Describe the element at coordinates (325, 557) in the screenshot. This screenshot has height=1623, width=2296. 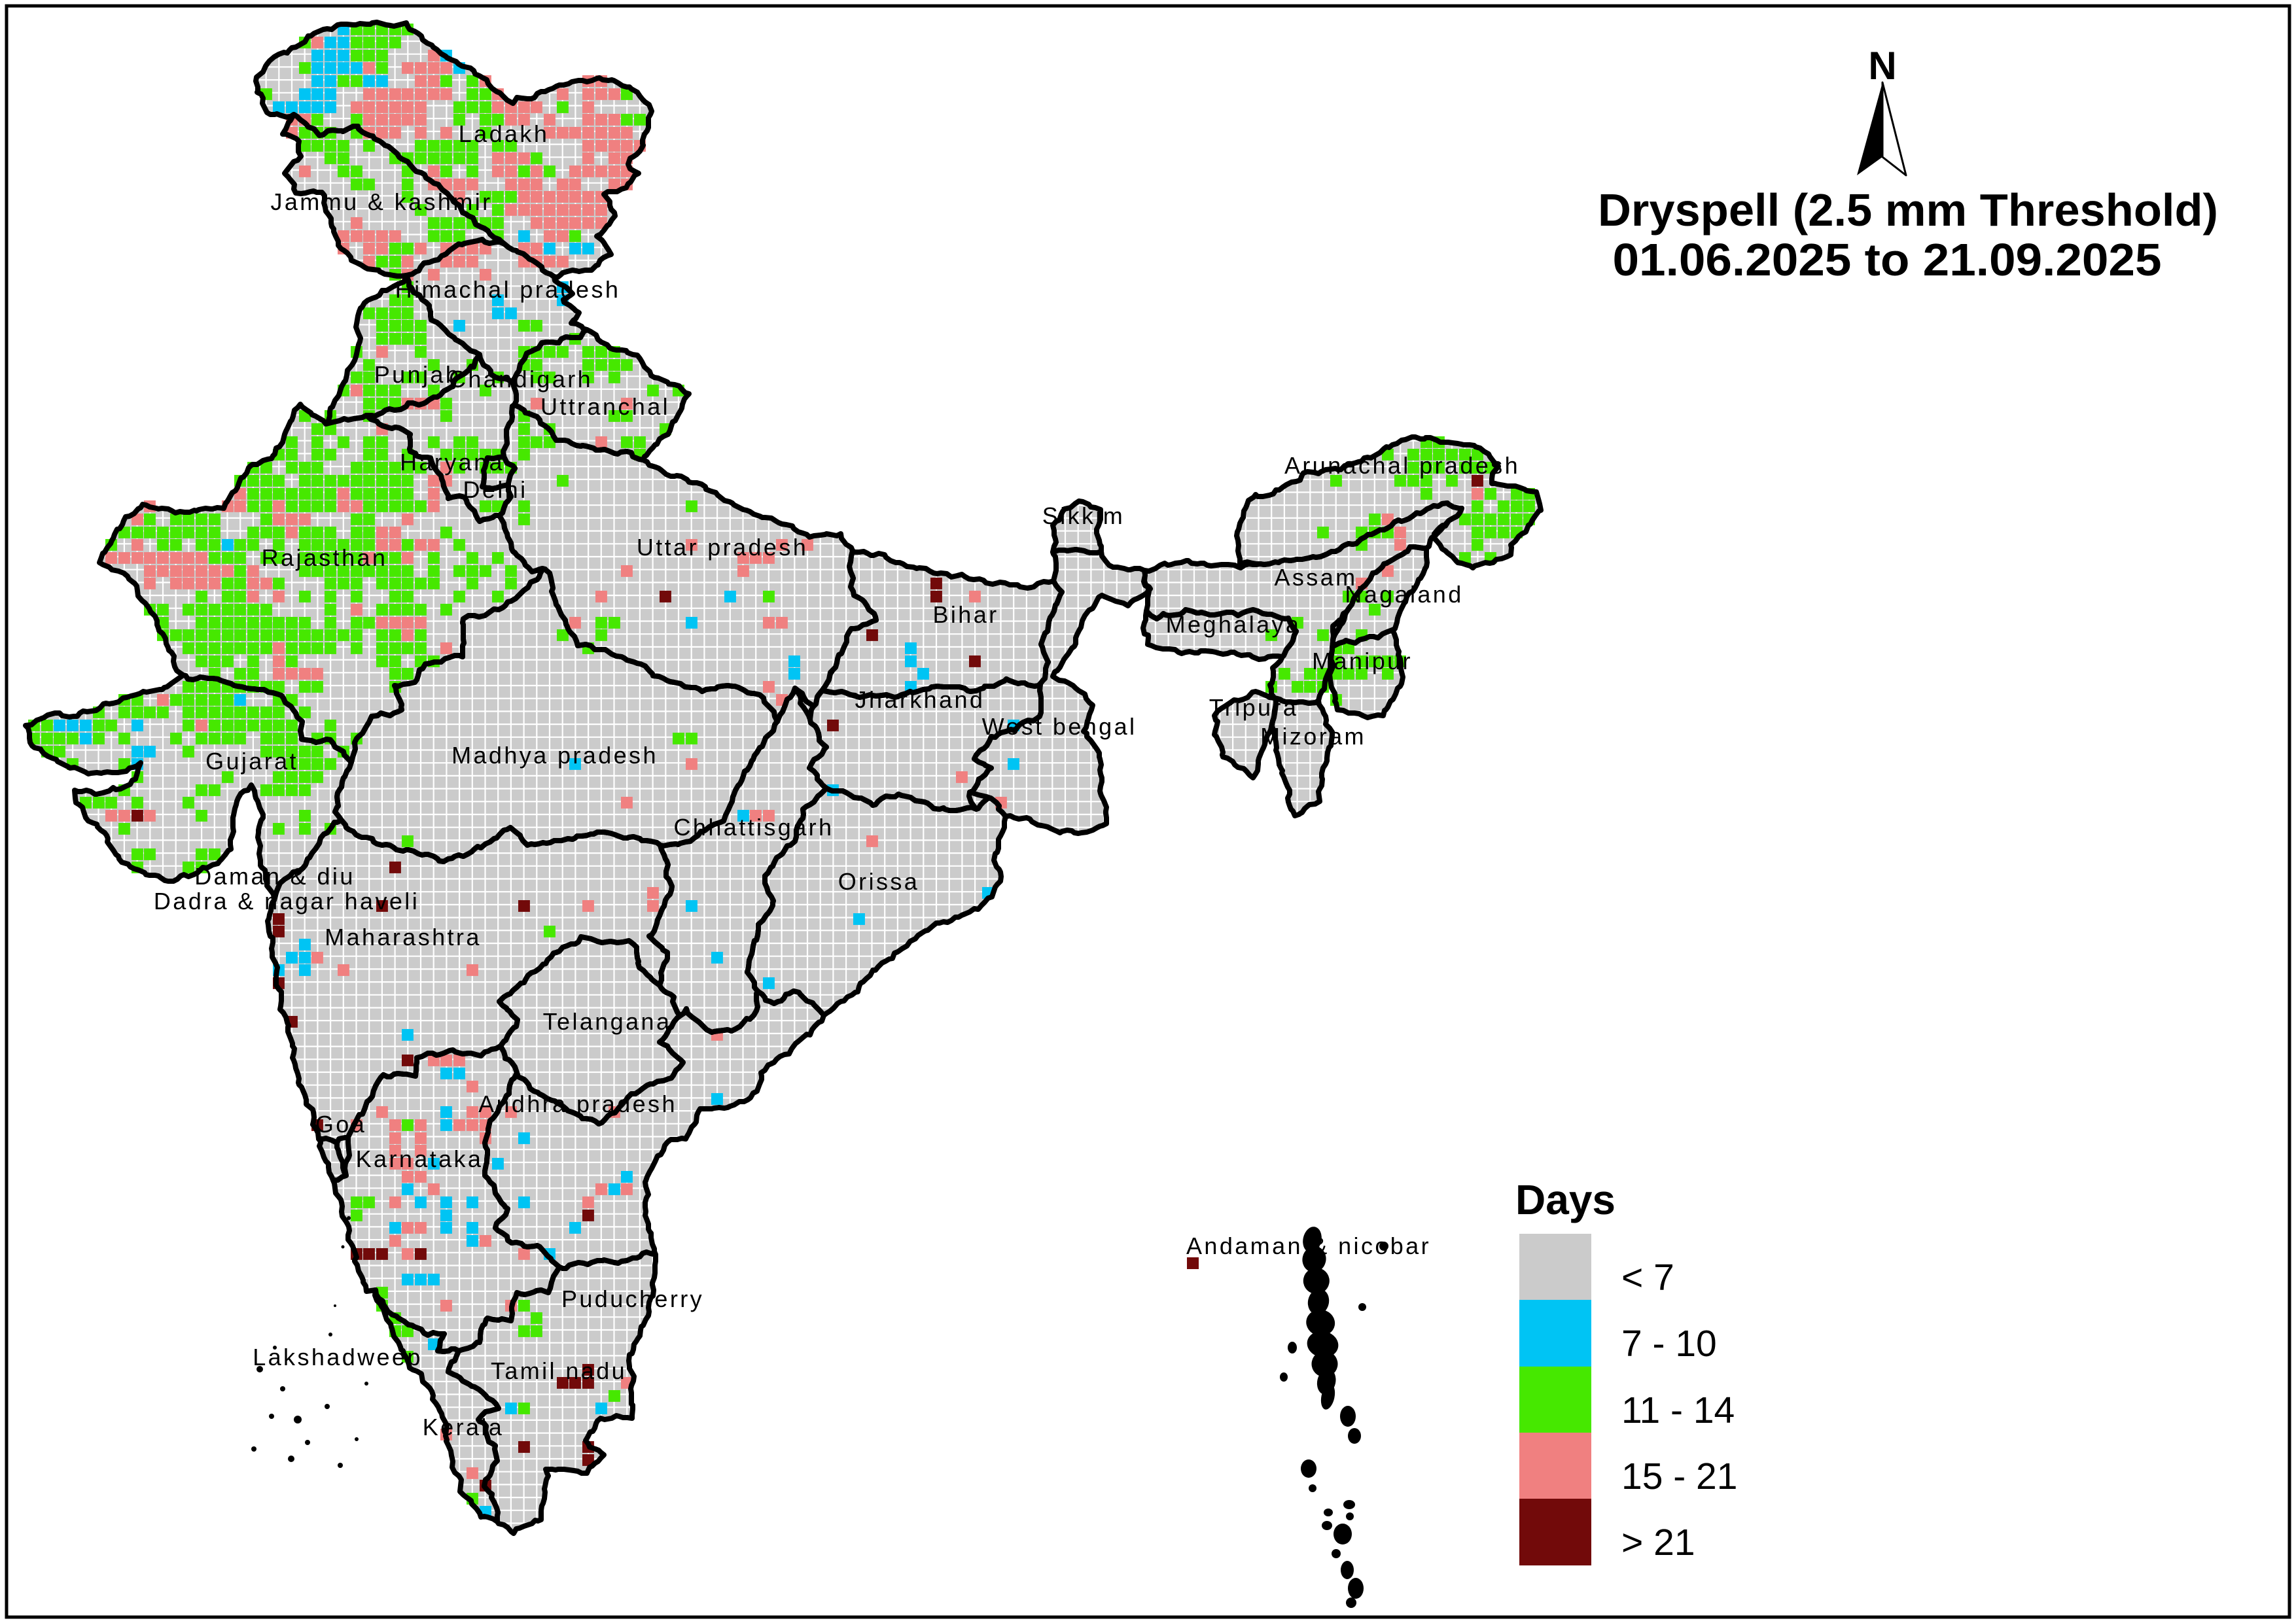
I see `svg-text: Rajasthan` at that location.